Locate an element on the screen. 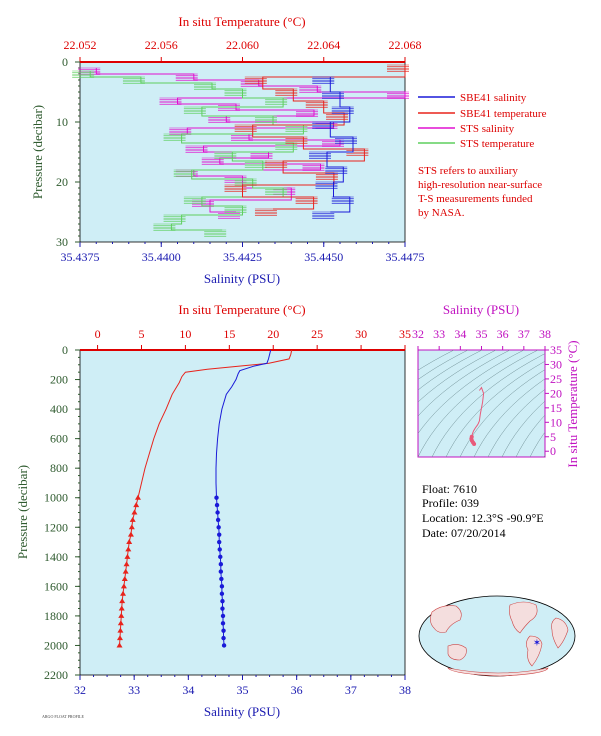  profile-pressure-tick-label: 800 is located at coordinates (59, 468).